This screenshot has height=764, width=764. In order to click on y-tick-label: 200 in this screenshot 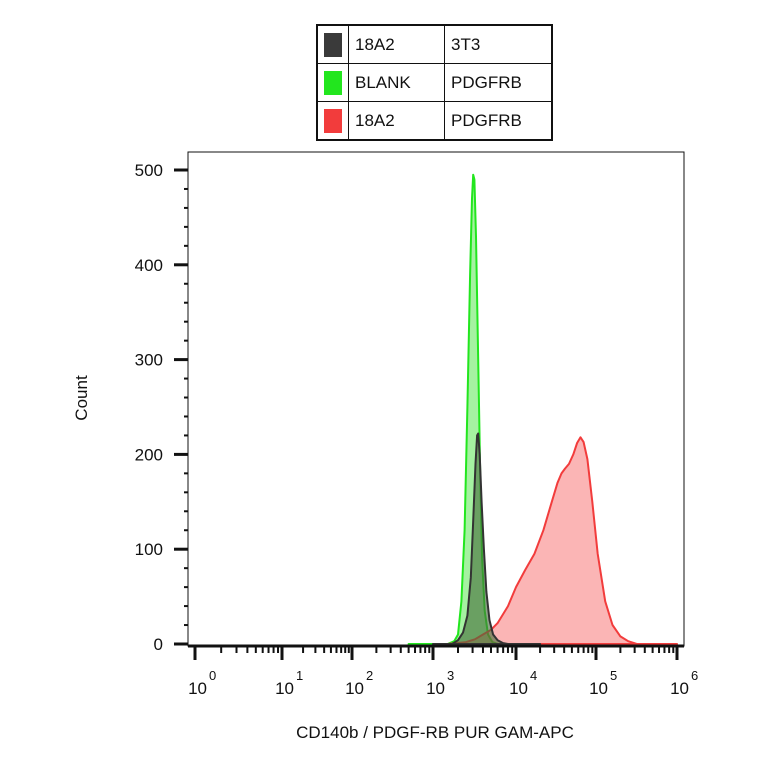, I will do `click(149, 454)`.